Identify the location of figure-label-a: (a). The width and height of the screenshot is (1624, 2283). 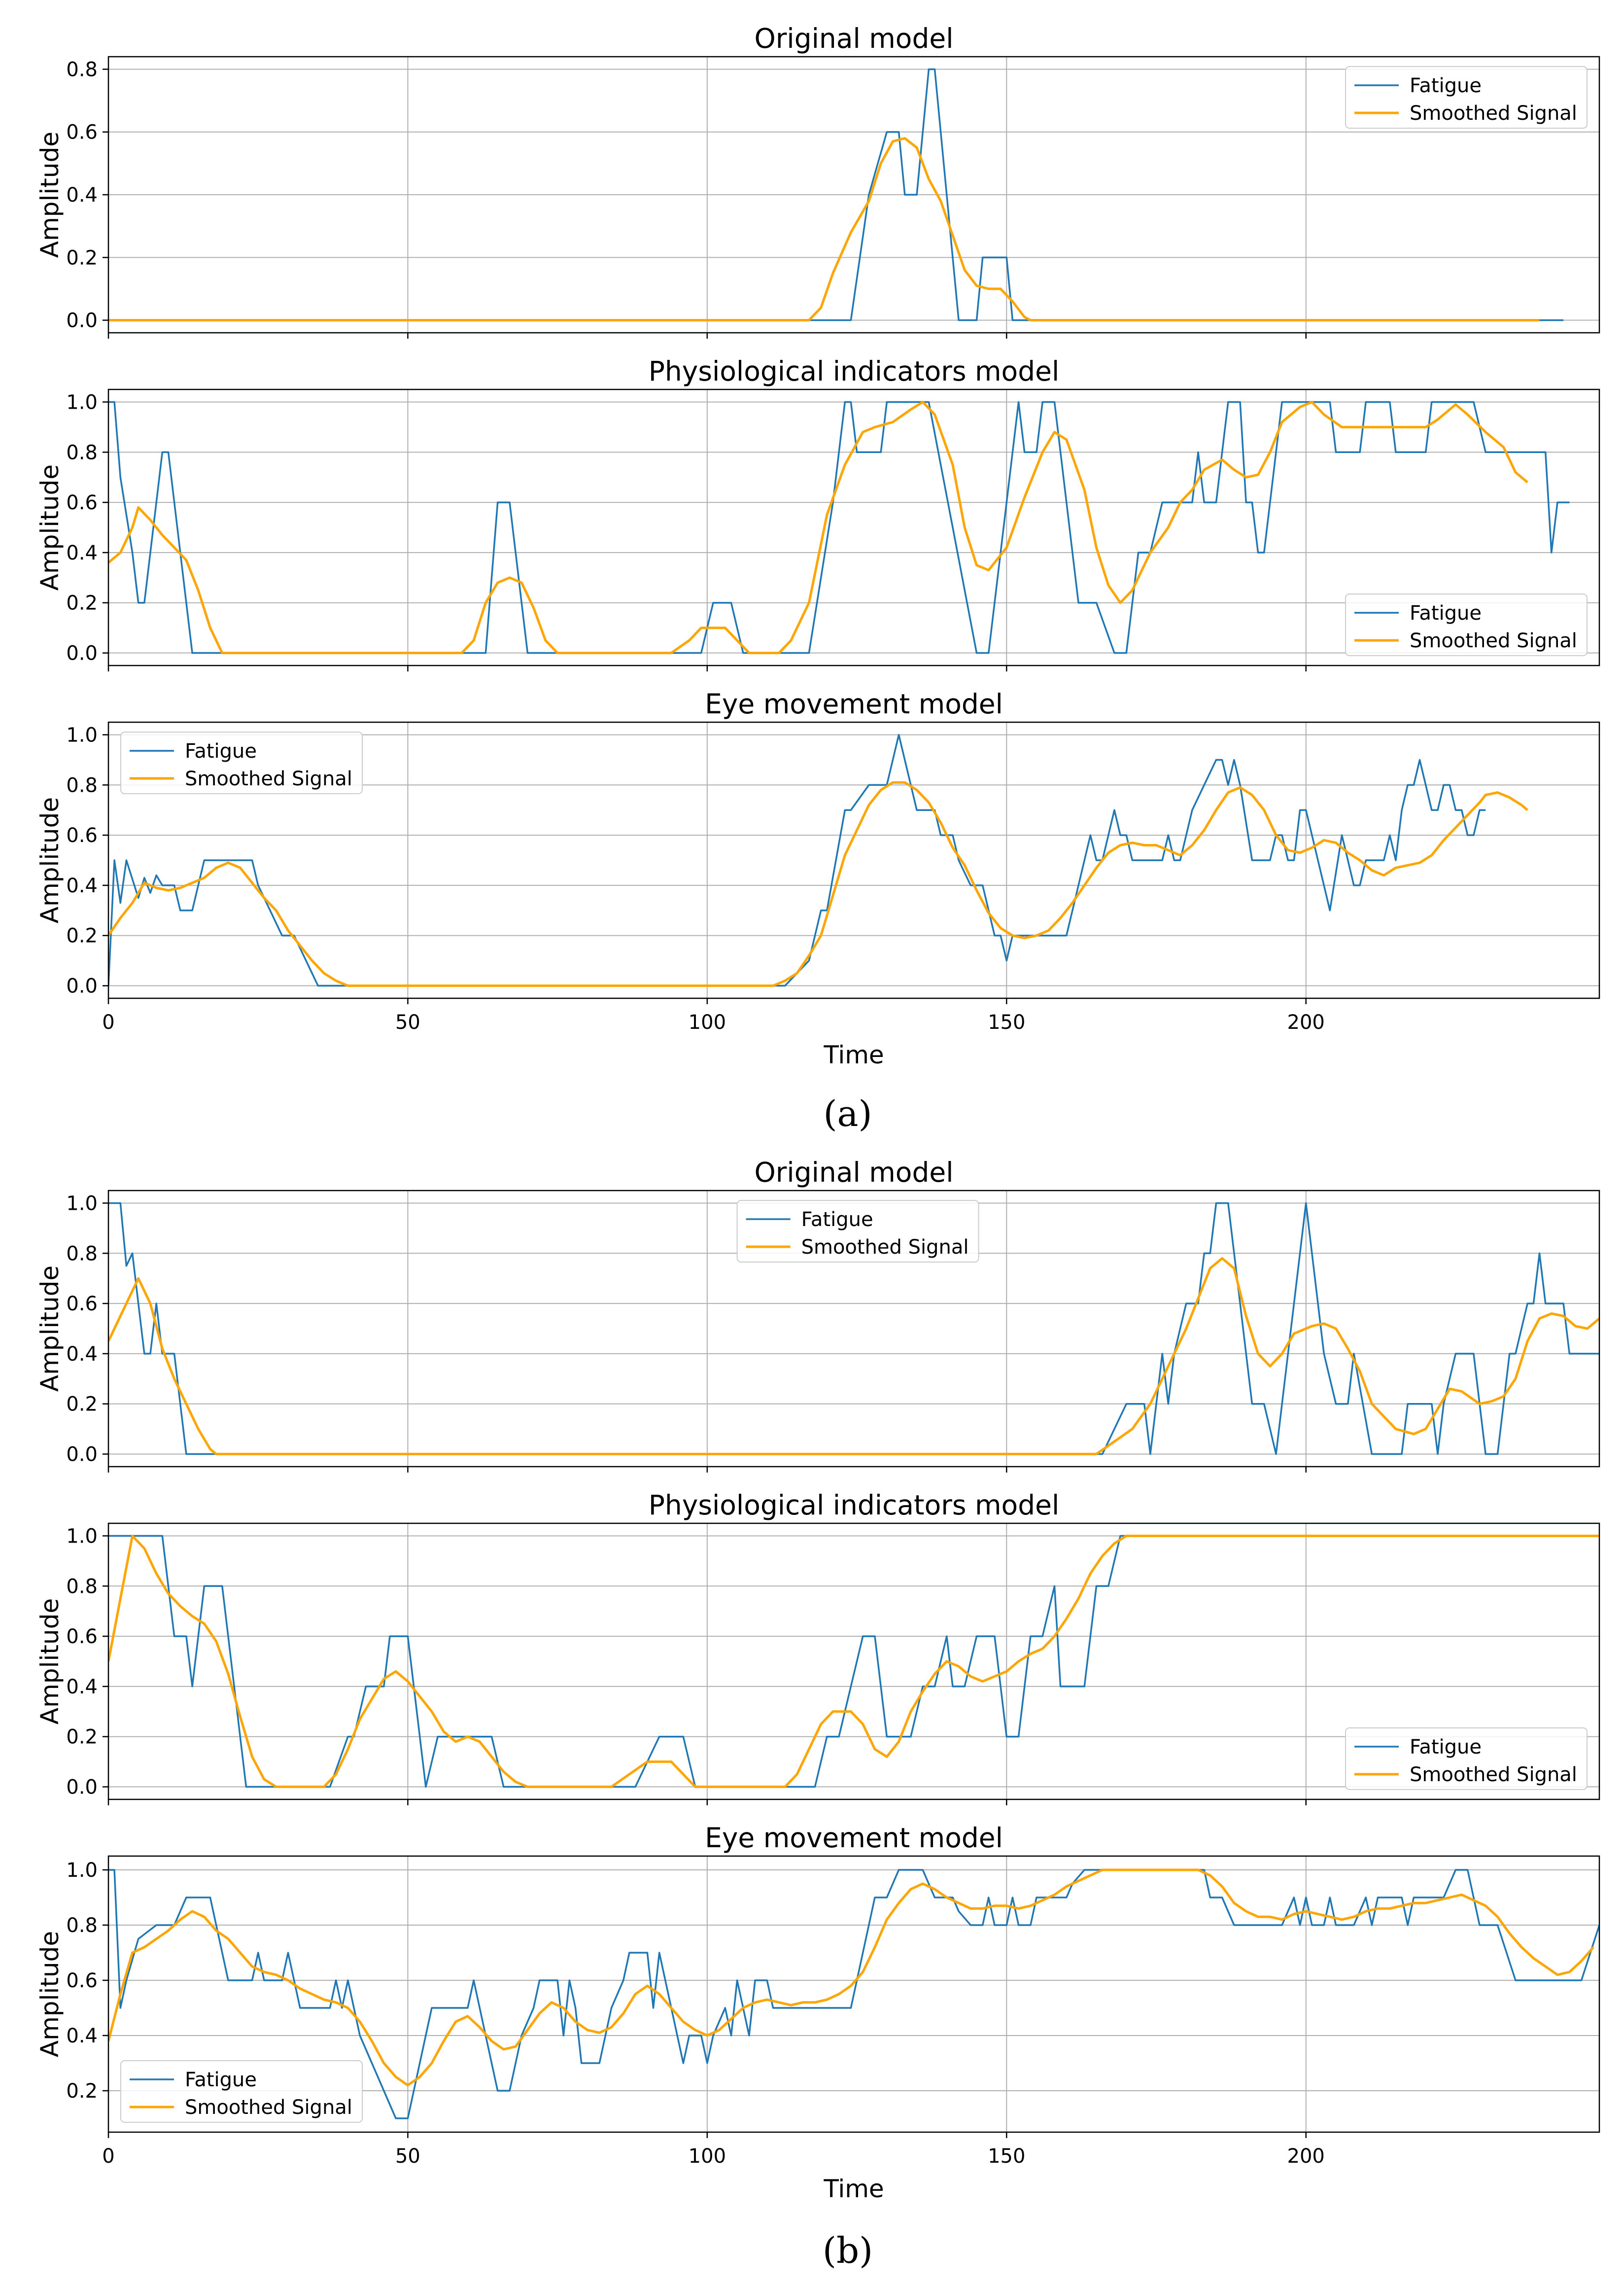
(848, 1113).